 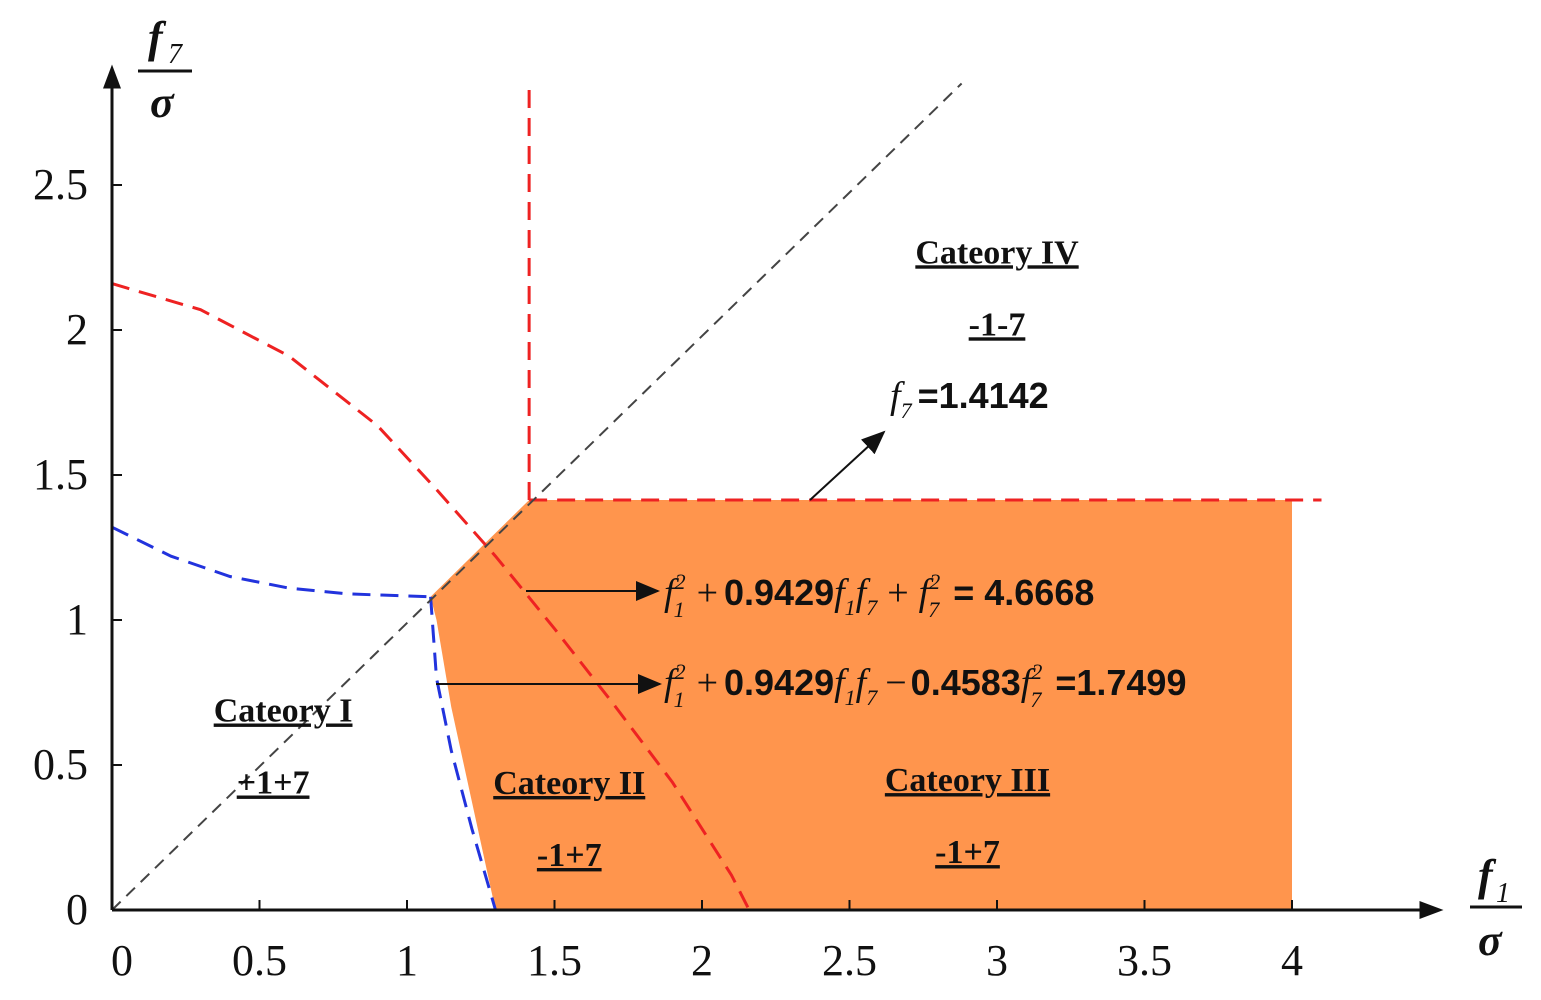 What do you see at coordinates (847, 465) in the screenshot?
I see `arrow-f7-annotation` at bounding box center [847, 465].